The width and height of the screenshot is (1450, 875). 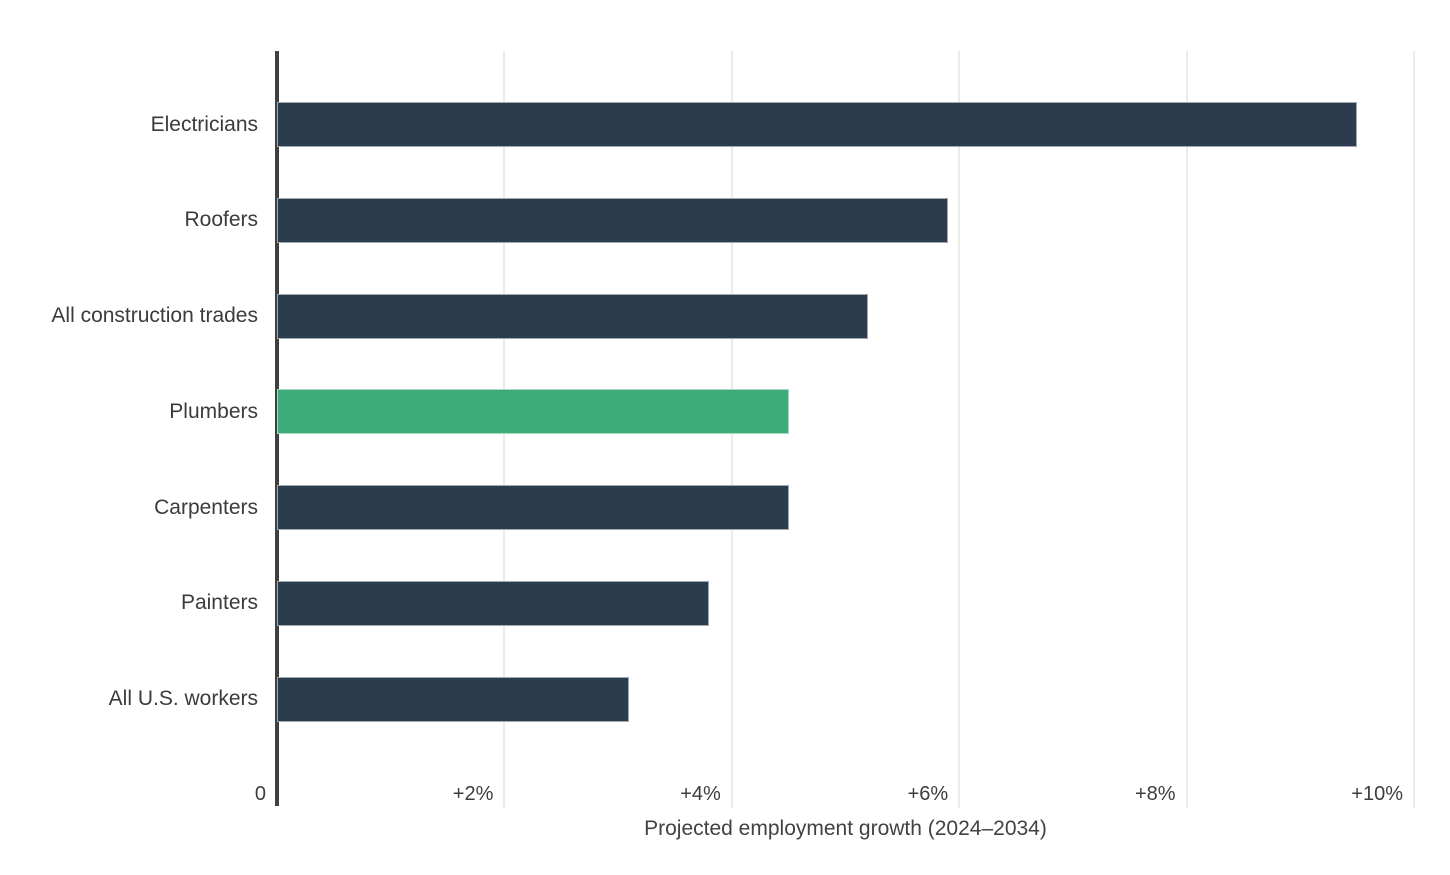 I want to click on category-label-carpenters: Carpenters, so click(x=206, y=507).